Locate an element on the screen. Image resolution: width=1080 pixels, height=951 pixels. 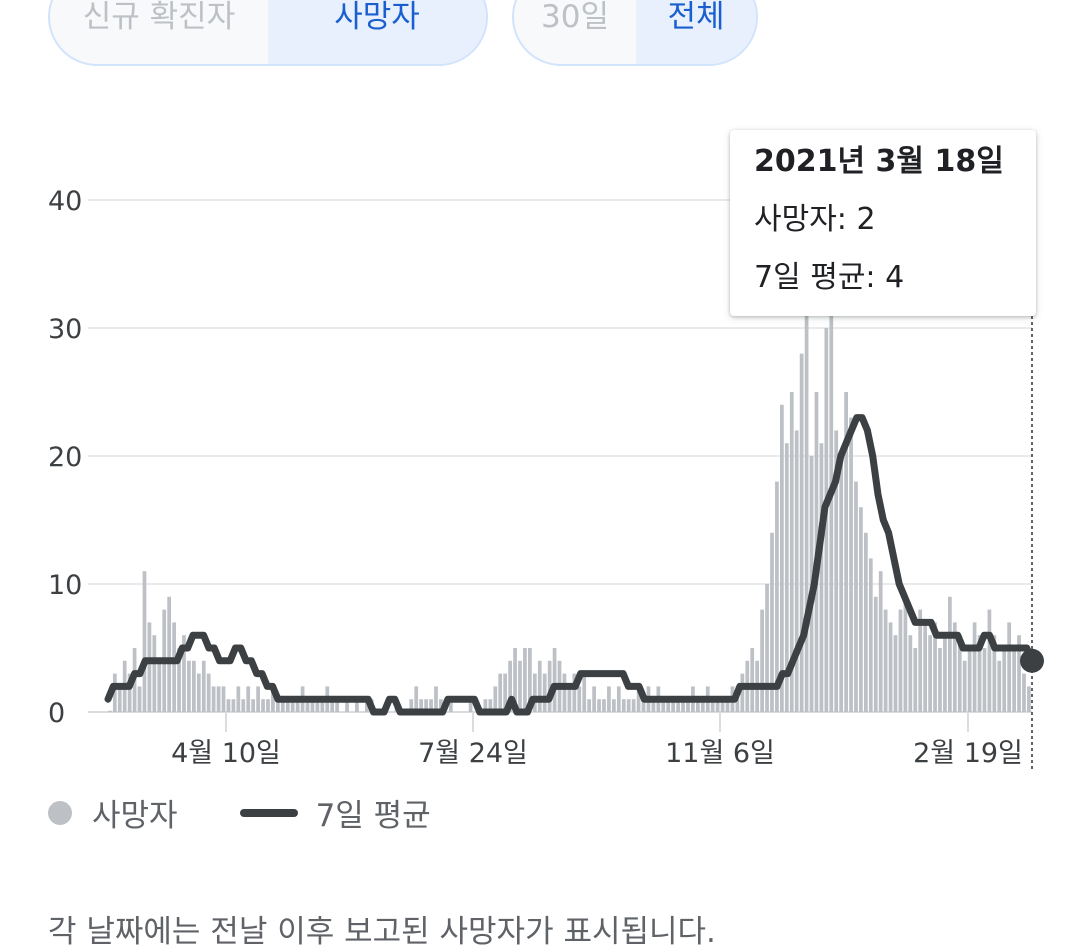
new-cases-option: 신규 확진자 is located at coordinates (159, 17).